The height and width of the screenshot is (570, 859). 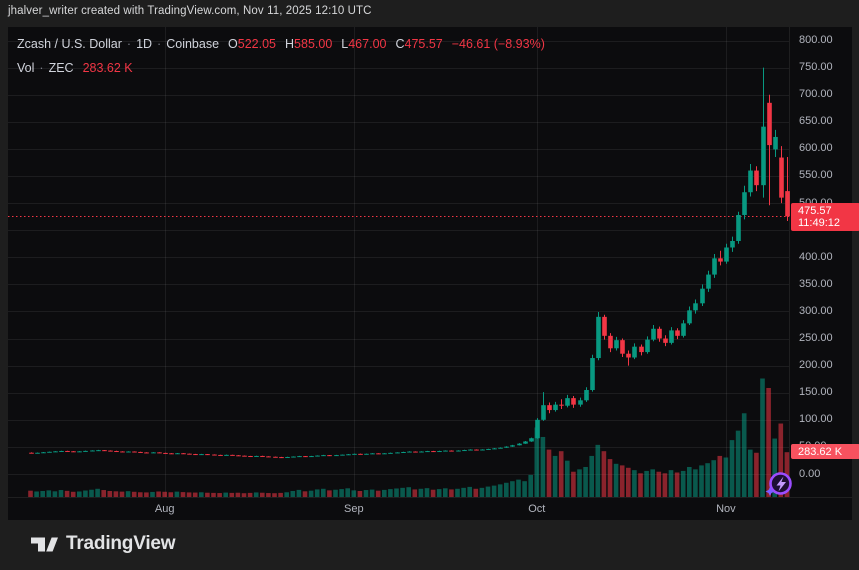 I want to click on volume-ticker: ZEC, so click(x=61, y=68).